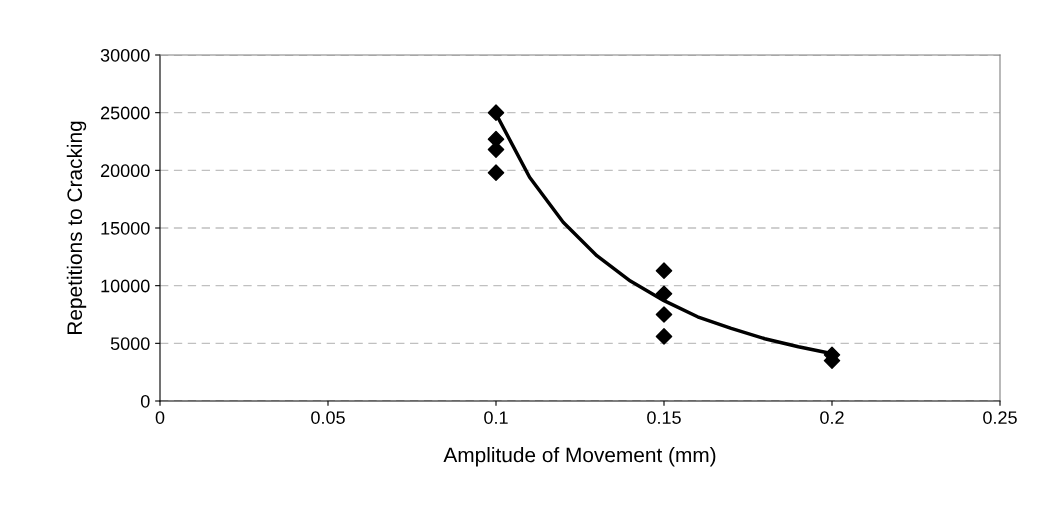 The image size is (1040, 523). What do you see at coordinates (125, 228) in the screenshot?
I see `y-tick-label: 15000` at bounding box center [125, 228].